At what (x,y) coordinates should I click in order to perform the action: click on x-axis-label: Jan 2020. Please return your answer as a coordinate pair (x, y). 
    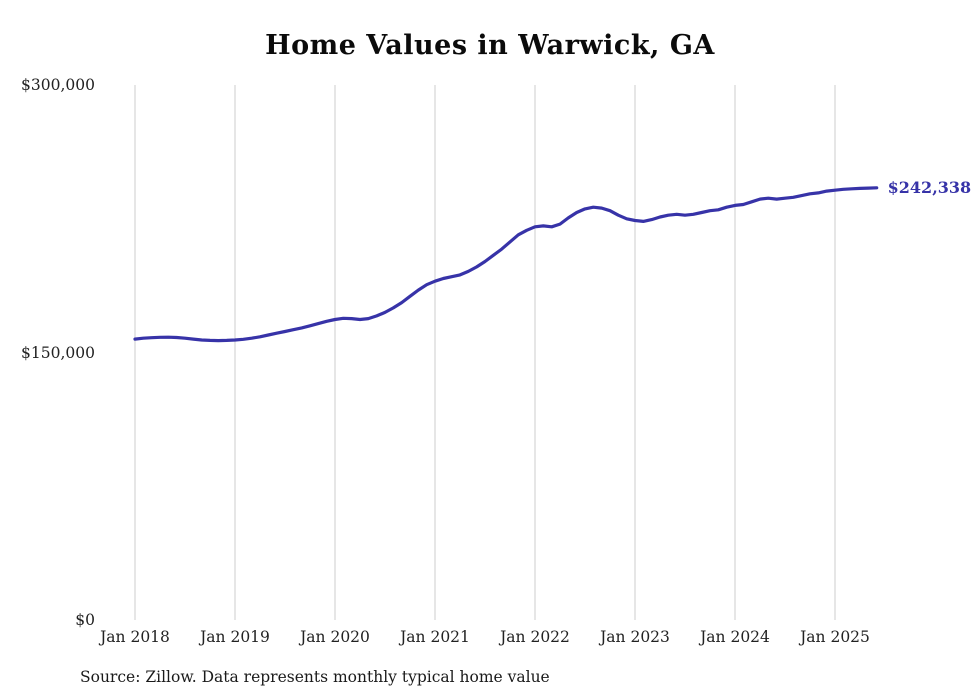
    Looking at the image, I should click on (335, 637).